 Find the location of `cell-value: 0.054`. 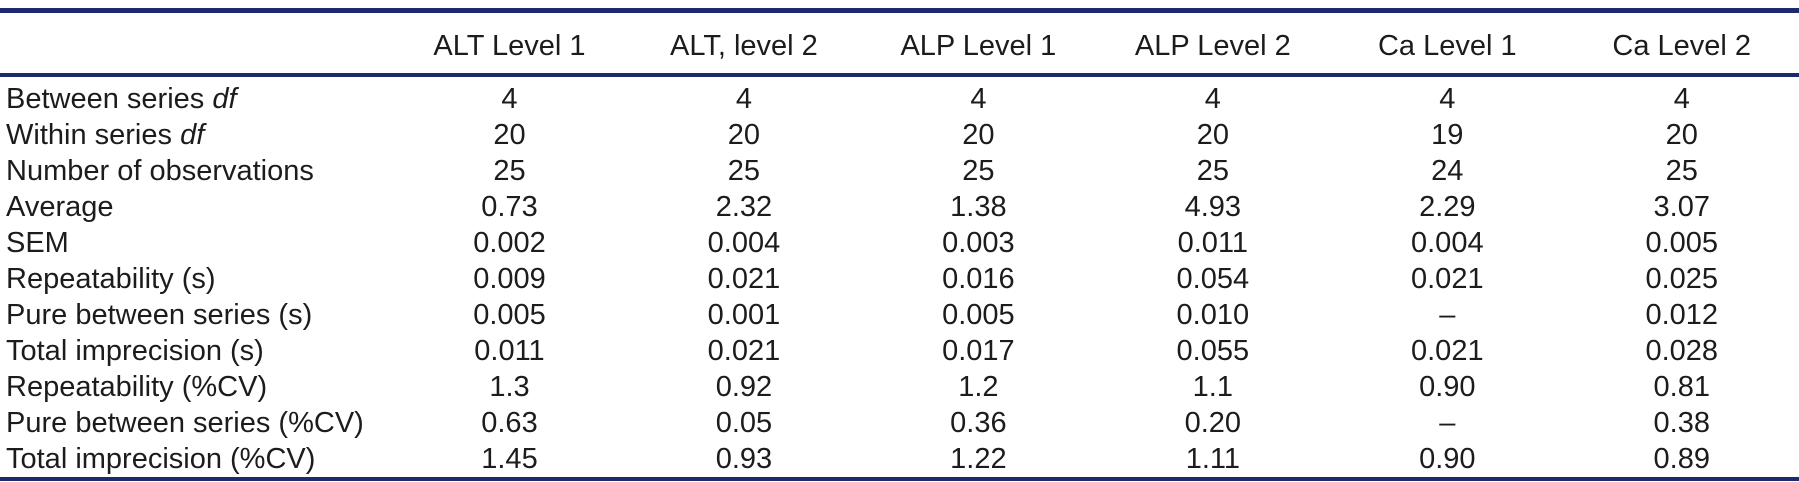

cell-value: 0.054 is located at coordinates (1213, 279).